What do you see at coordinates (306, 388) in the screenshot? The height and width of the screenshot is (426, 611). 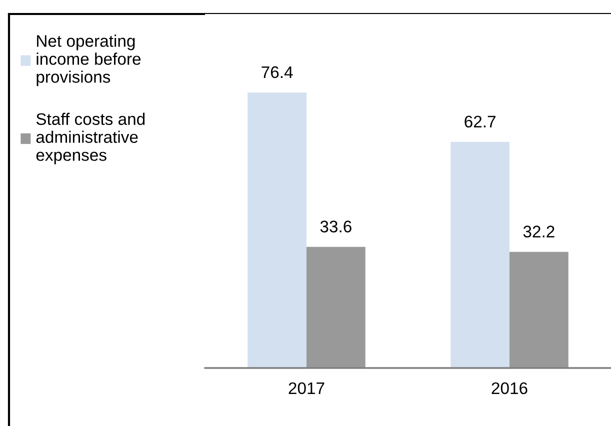 I see `x-tick-label: 2017` at bounding box center [306, 388].